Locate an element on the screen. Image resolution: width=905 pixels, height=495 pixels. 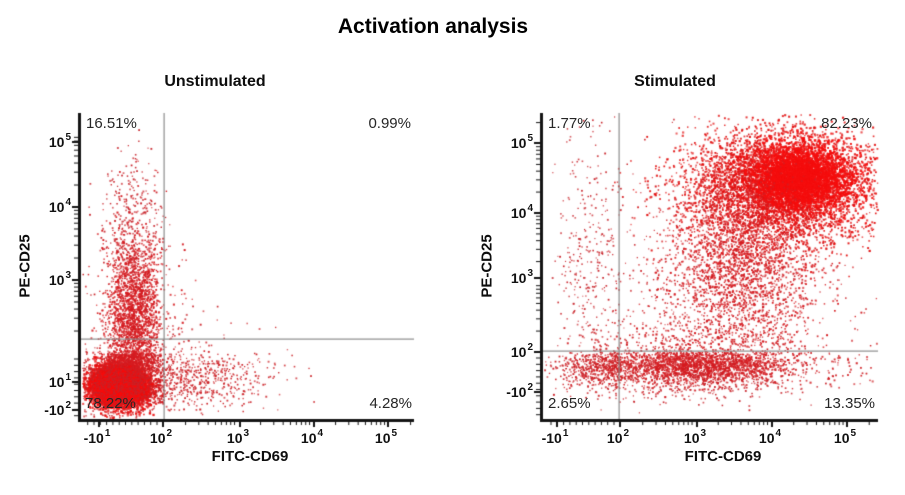
quadrant-pct-top-left: 16.51% is located at coordinates (111, 123).